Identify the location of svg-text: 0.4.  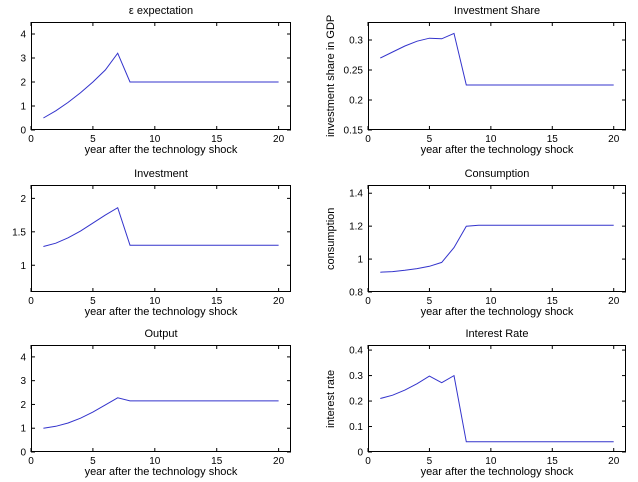
(356, 351).